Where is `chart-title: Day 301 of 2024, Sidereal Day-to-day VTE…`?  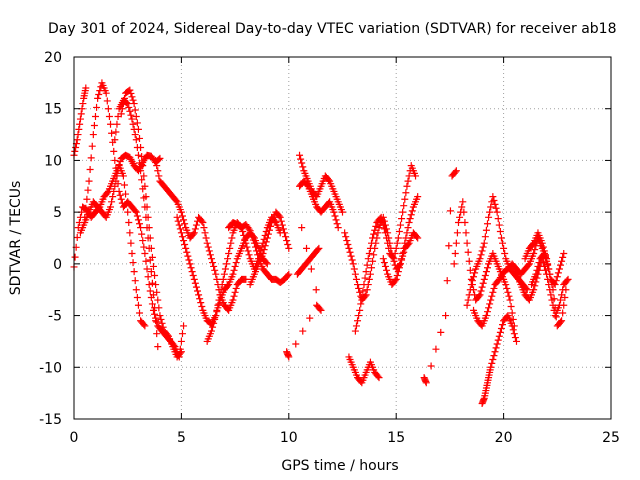
chart-title: Day 301 of 2024, Sidereal Day-to-day VTE… is located at coordinates (332, 29).